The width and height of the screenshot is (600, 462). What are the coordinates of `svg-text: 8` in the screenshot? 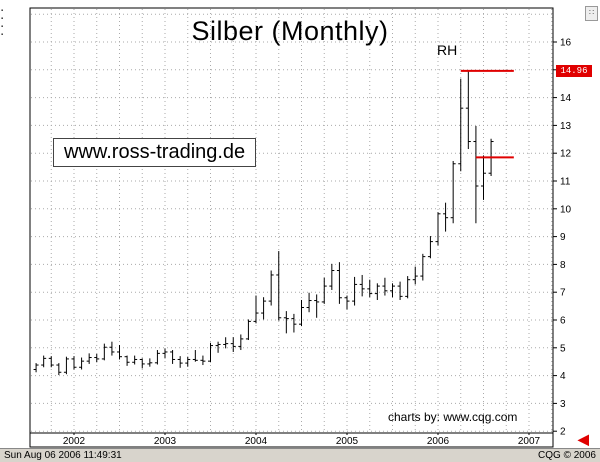 It's located at (563, 265).